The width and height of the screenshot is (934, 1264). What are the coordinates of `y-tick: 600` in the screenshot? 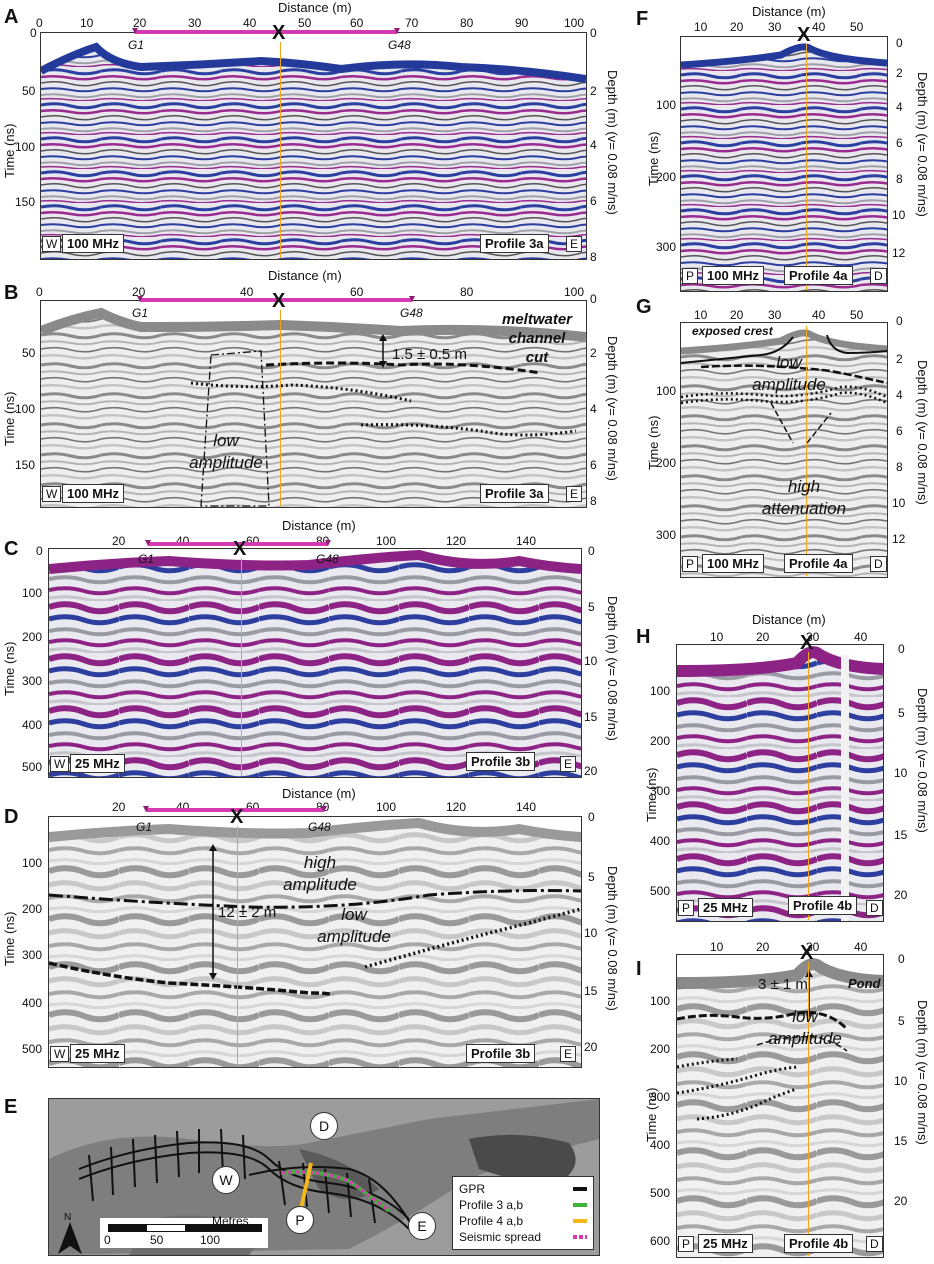 It's located at (660, 1241).